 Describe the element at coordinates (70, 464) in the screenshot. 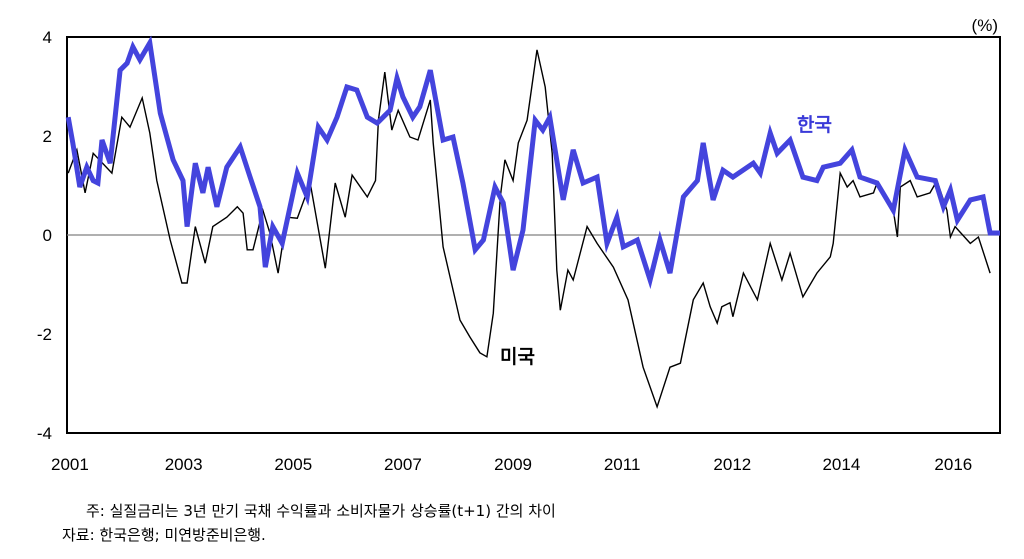

I see `x-tick-label: 2001` at that location.